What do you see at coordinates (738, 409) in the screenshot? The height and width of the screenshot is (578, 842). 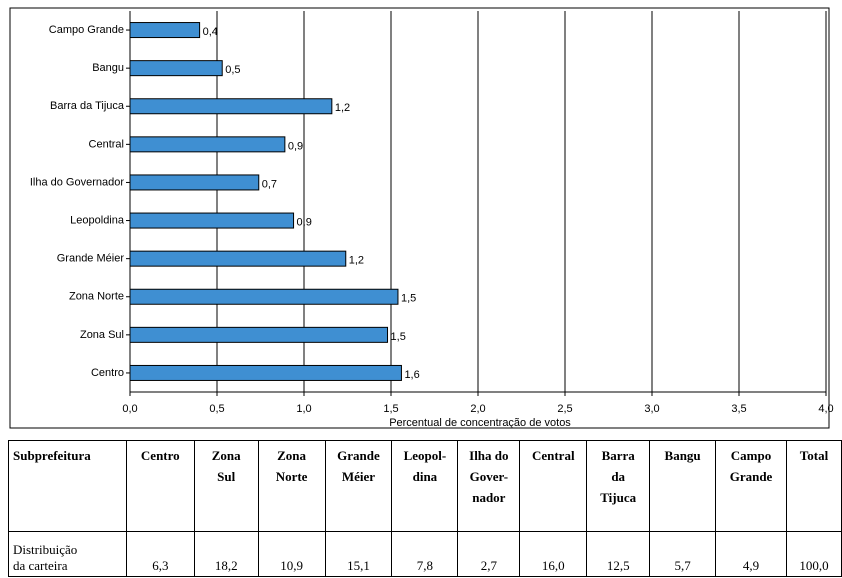 I see `x-tick-label: 3,5` at bounding box center [738, 409].